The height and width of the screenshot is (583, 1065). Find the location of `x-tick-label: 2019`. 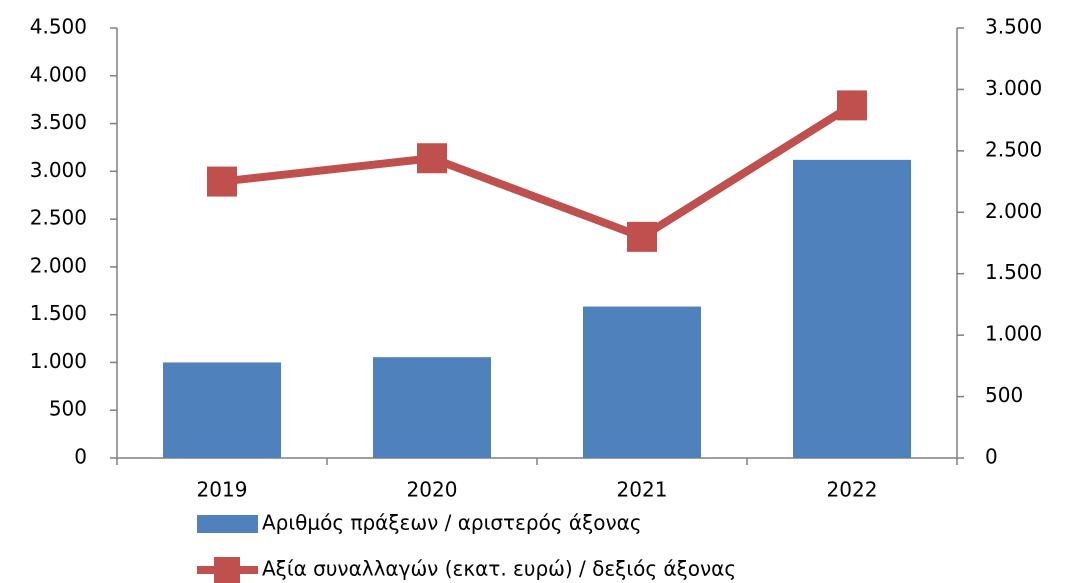

x-tick-label: 2019 is located at coordinates (222, 490).